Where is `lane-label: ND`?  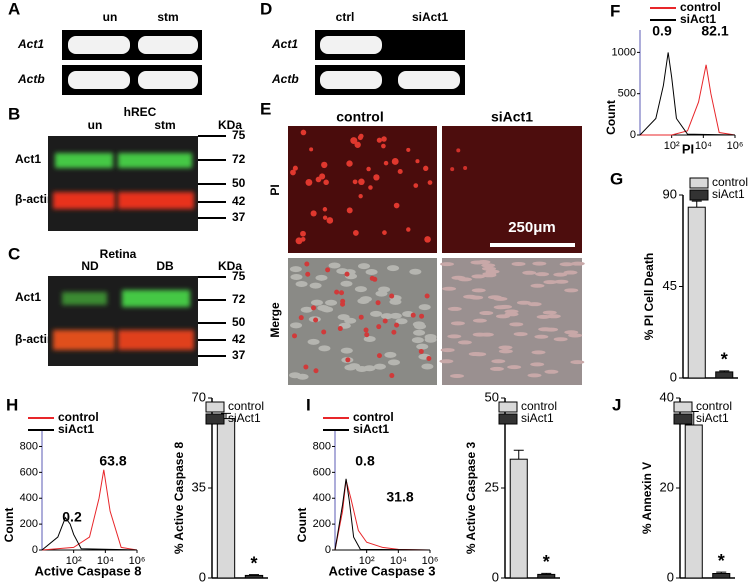 lane-label: ND is located at coordinates (90, 266).